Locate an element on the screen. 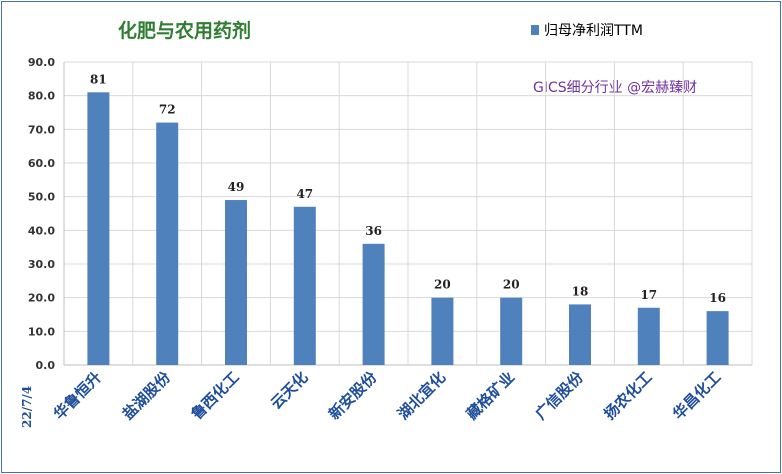 Image resolution: width=782 pixels, height=474 pixels. data-label: 17 is located at coordinates (648, 295).